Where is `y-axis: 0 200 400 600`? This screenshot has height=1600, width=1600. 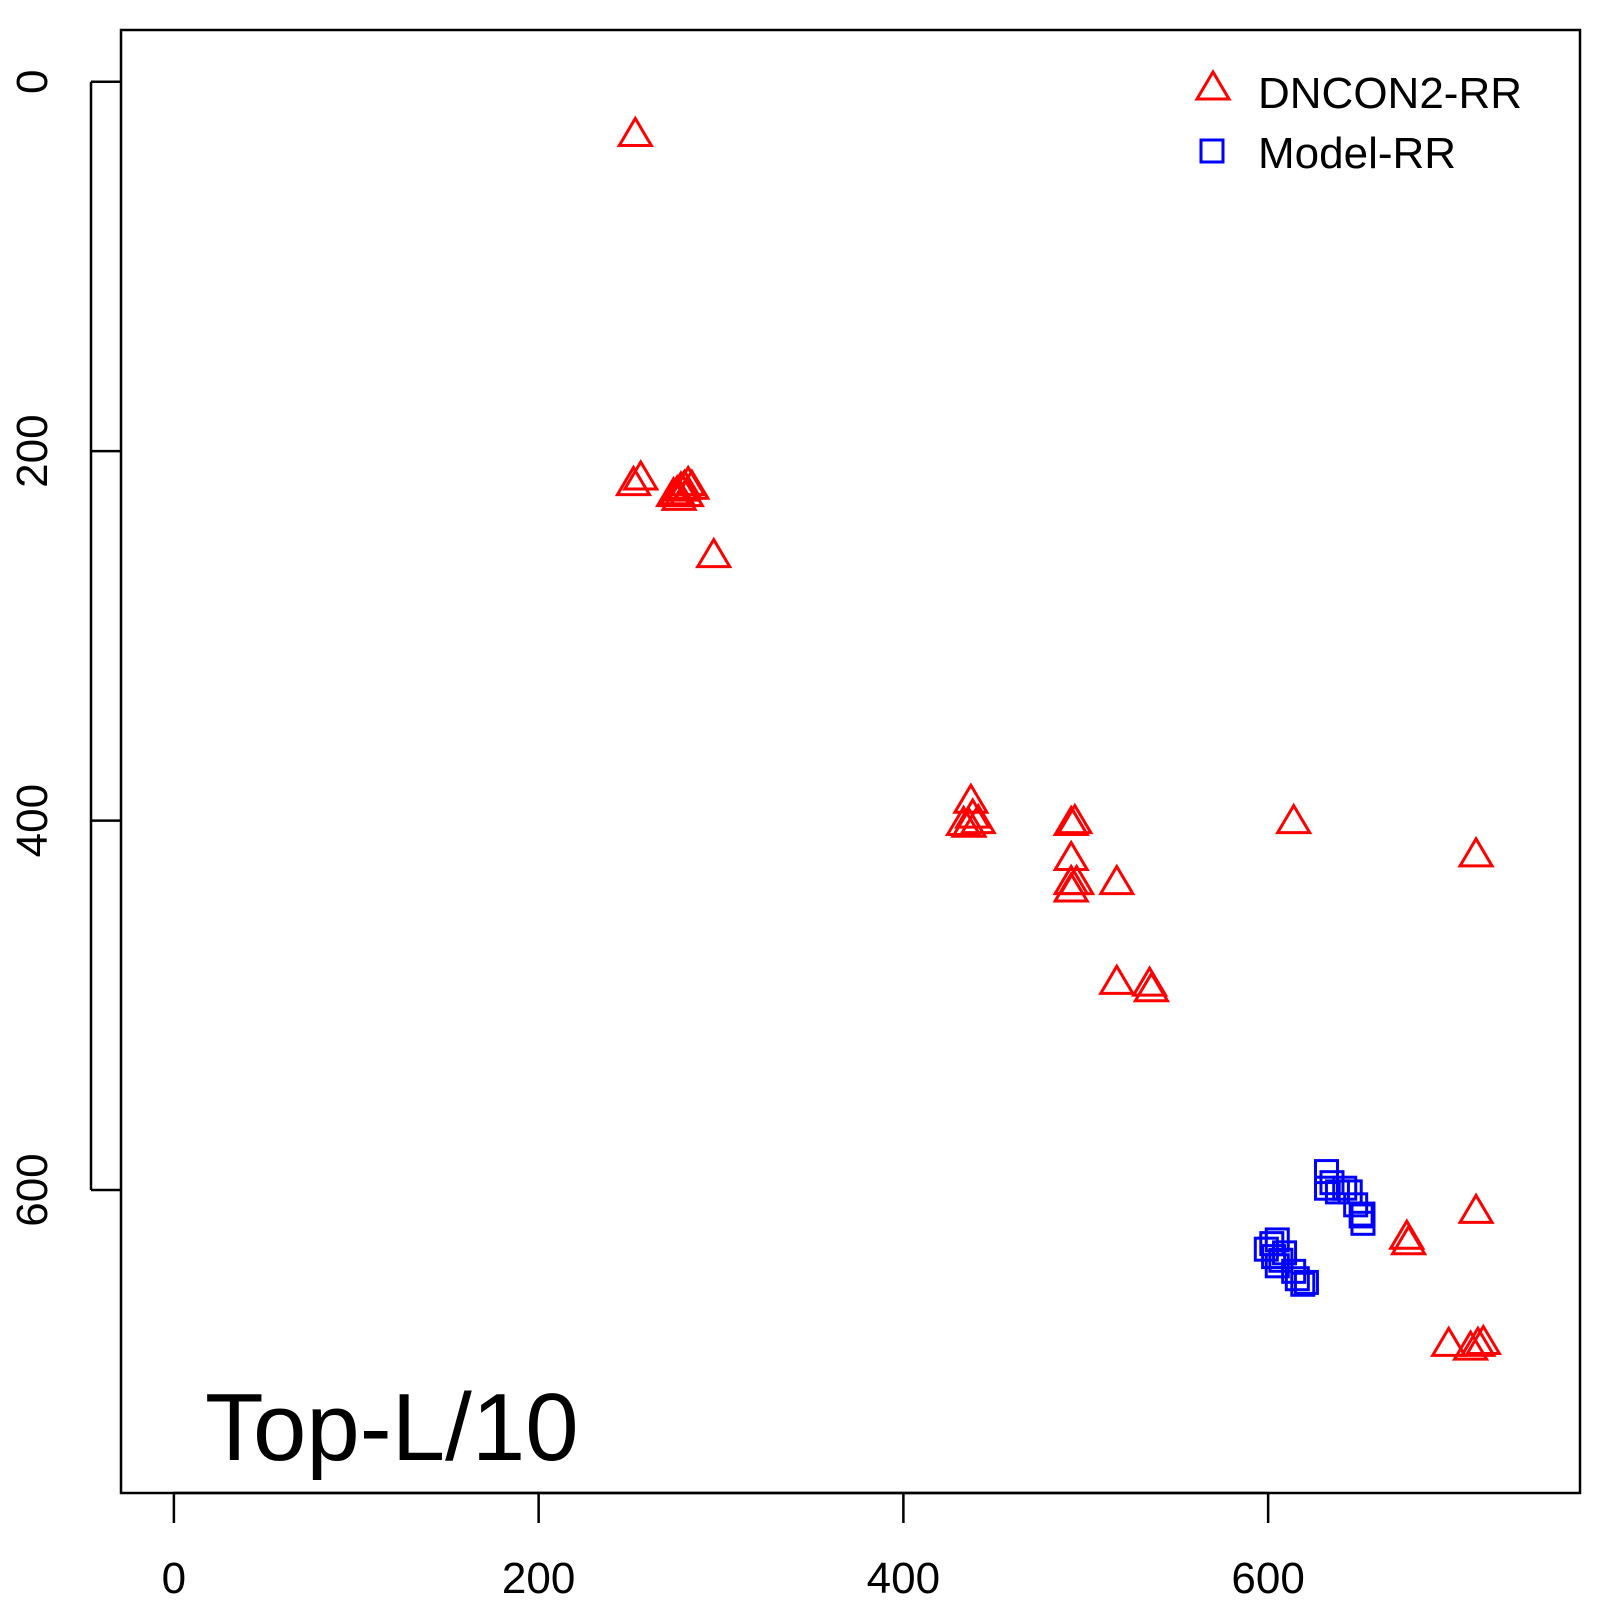 y-axis: 0 200 400 600 is located at coordinates (64, 648).